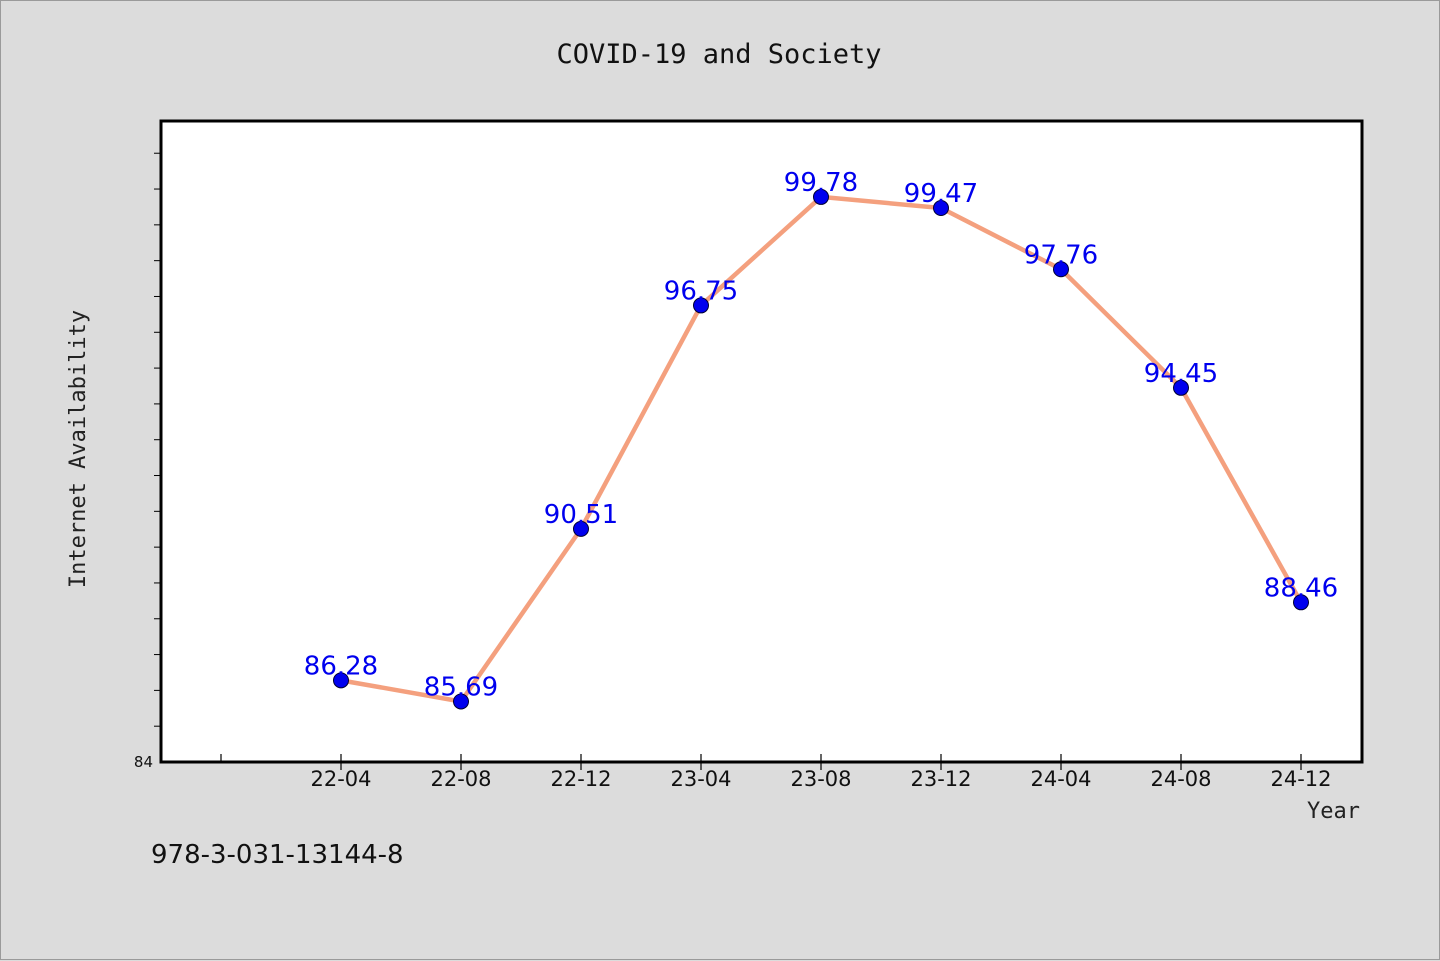  What do you see at coordinates (1060, 779) in the screenshot?
I see `x-tick-label-24-04: 24-04` at bounding box center [1060, 779].